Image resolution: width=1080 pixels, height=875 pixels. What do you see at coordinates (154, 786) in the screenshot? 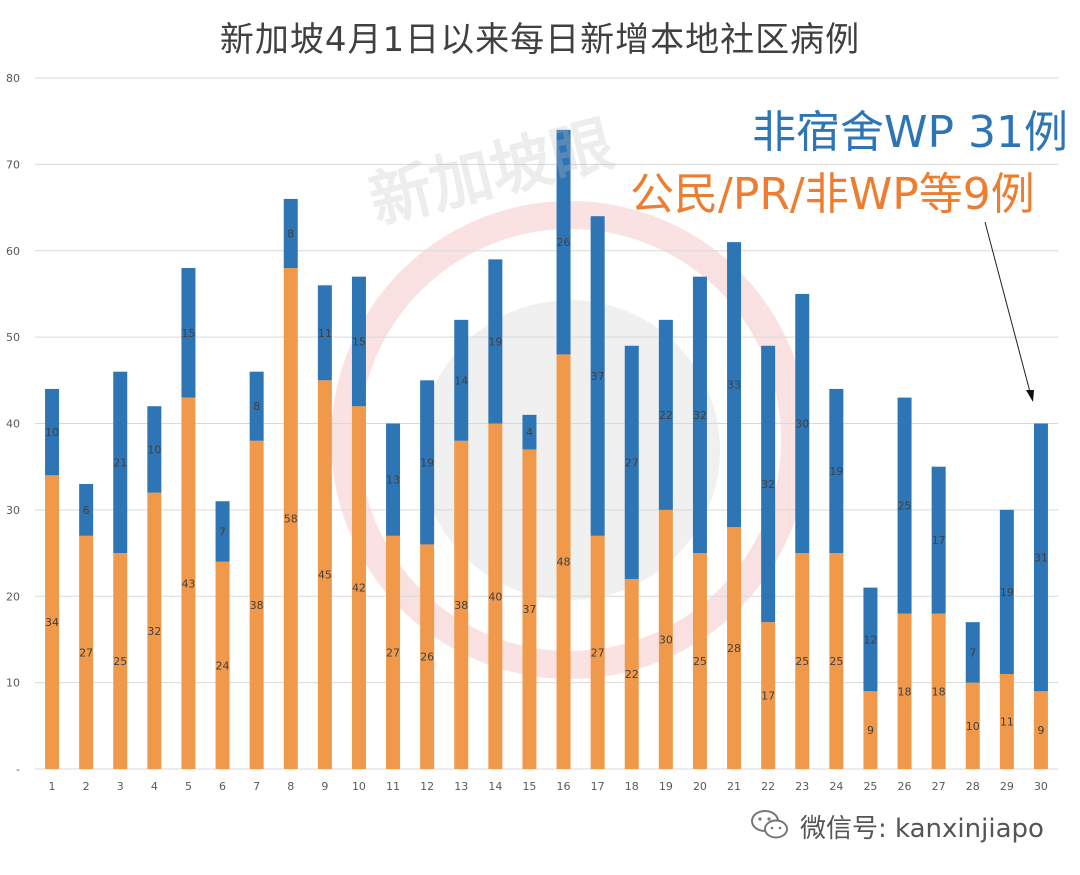
I see `x-tick-label: 4` at bounding box center [154, 786].